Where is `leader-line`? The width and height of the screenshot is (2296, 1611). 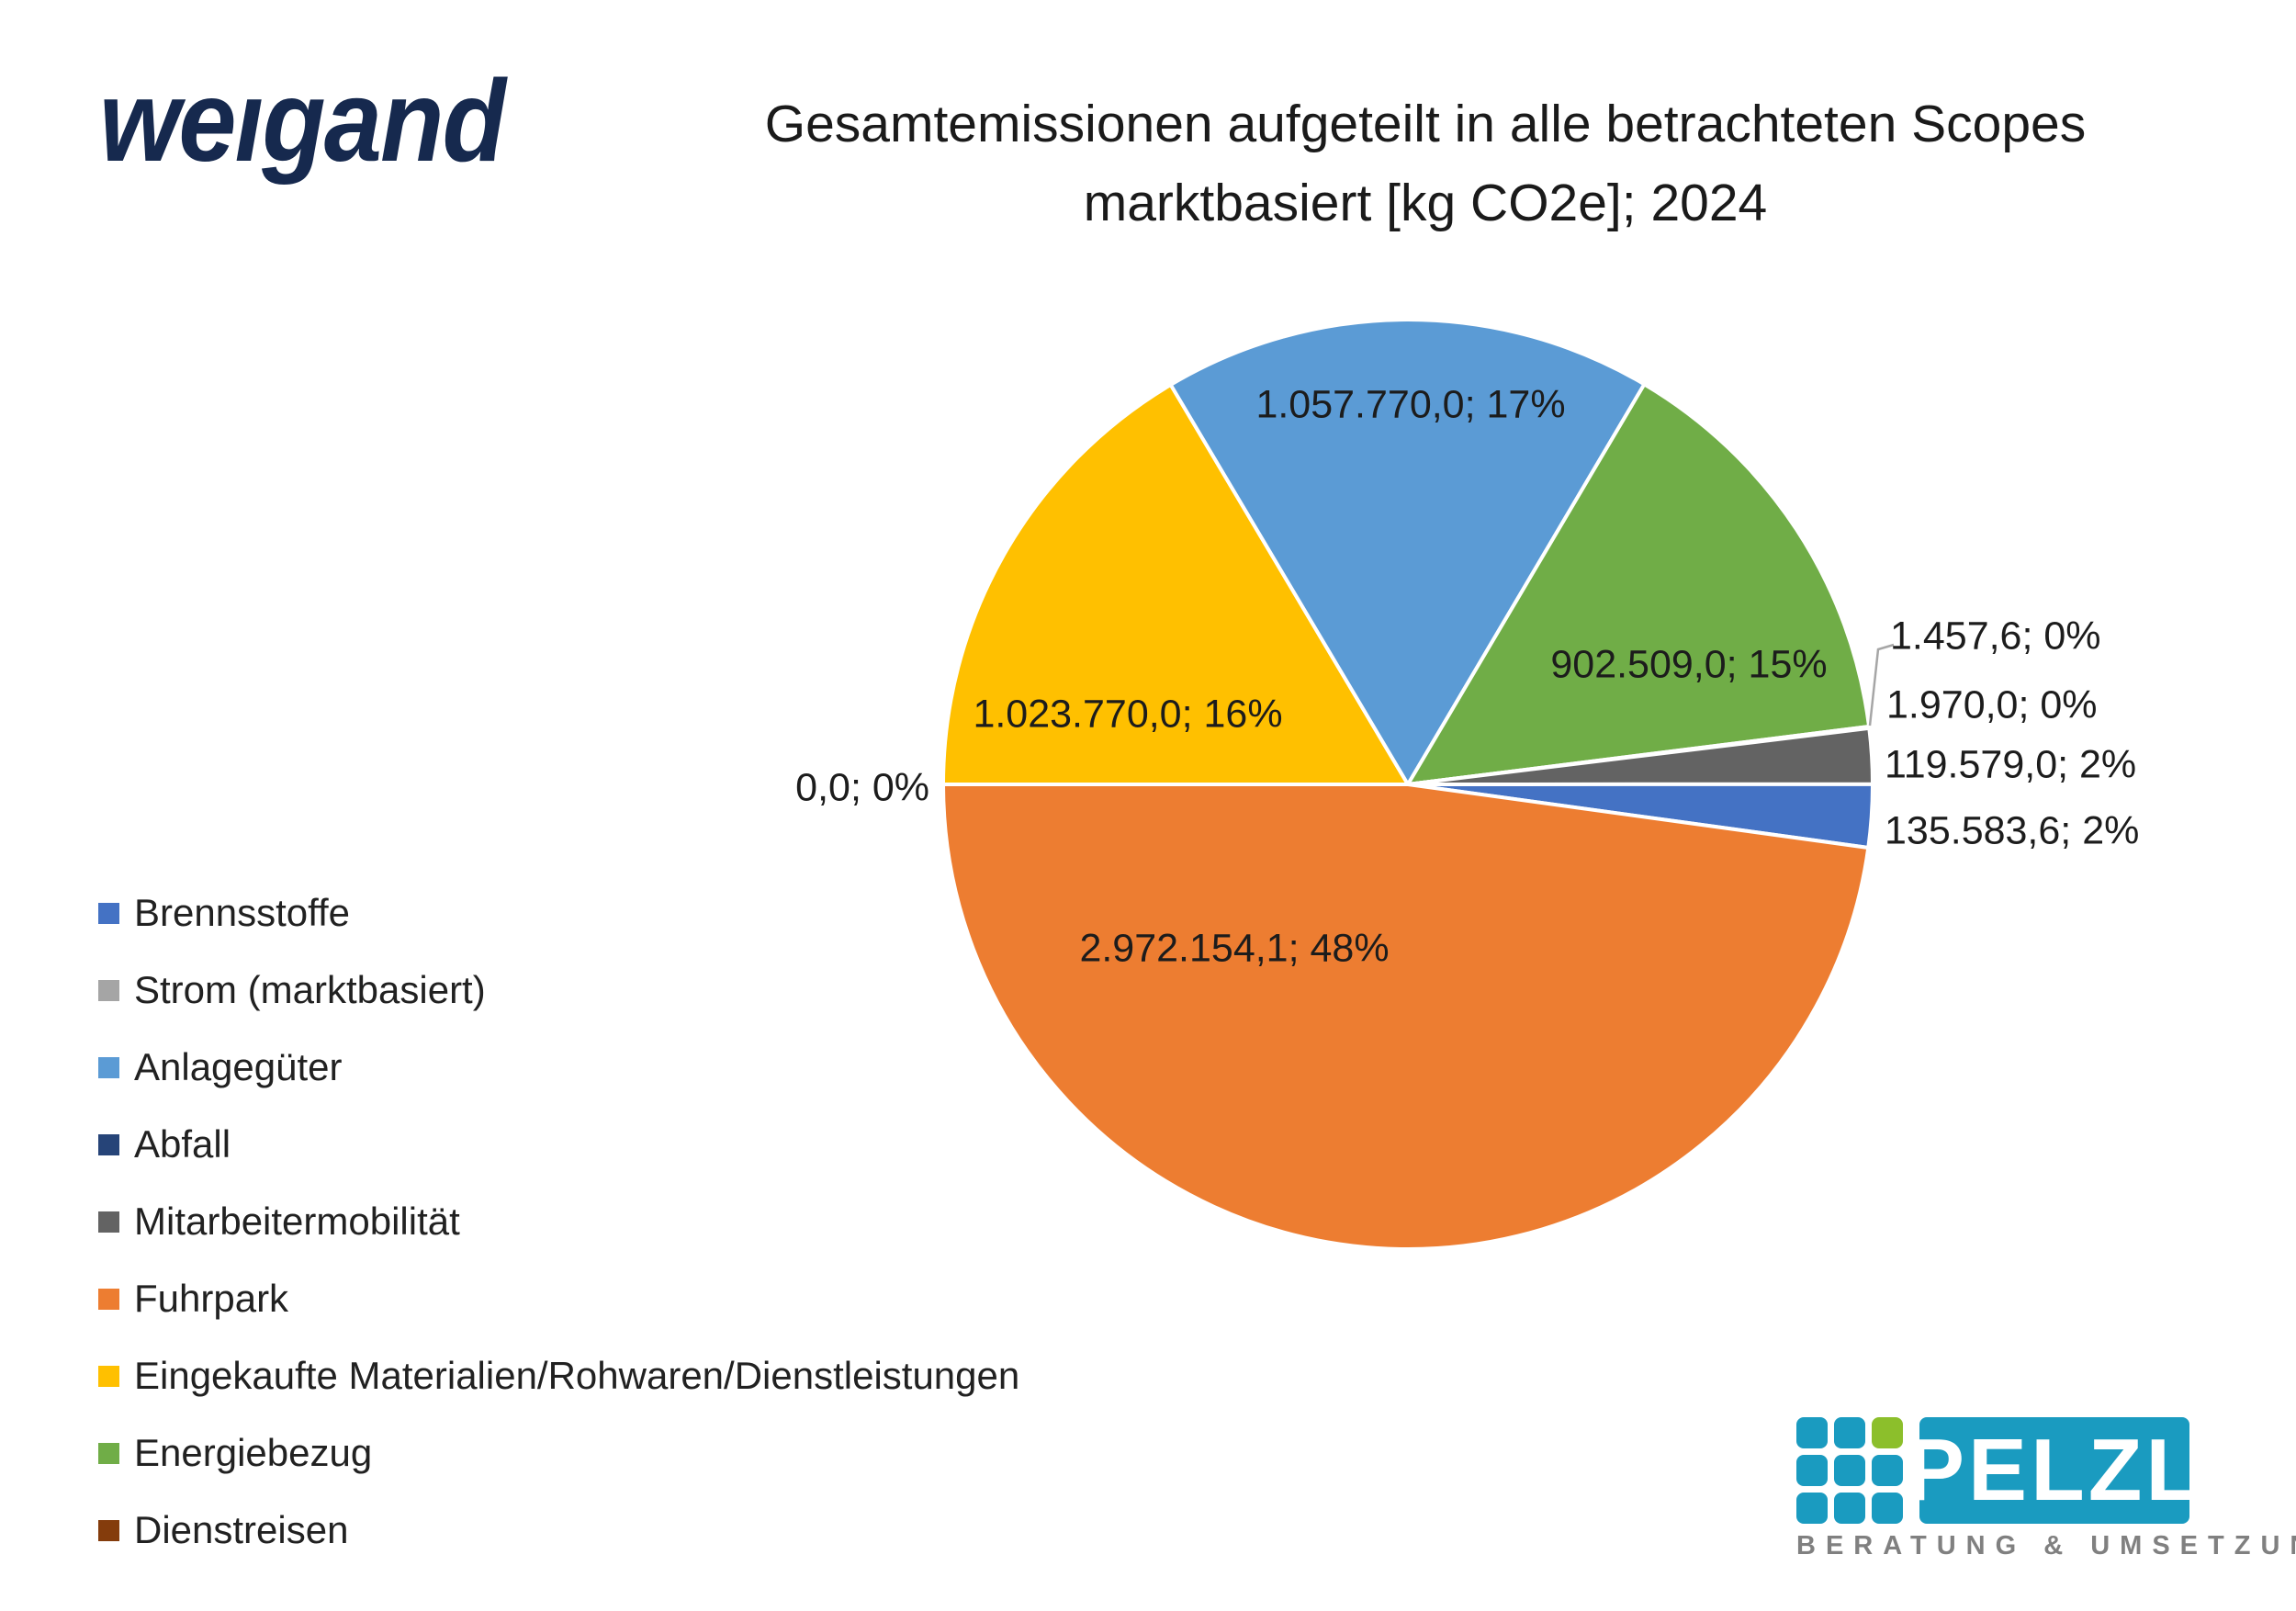
leader-line is located at coordinates (1881, 685).